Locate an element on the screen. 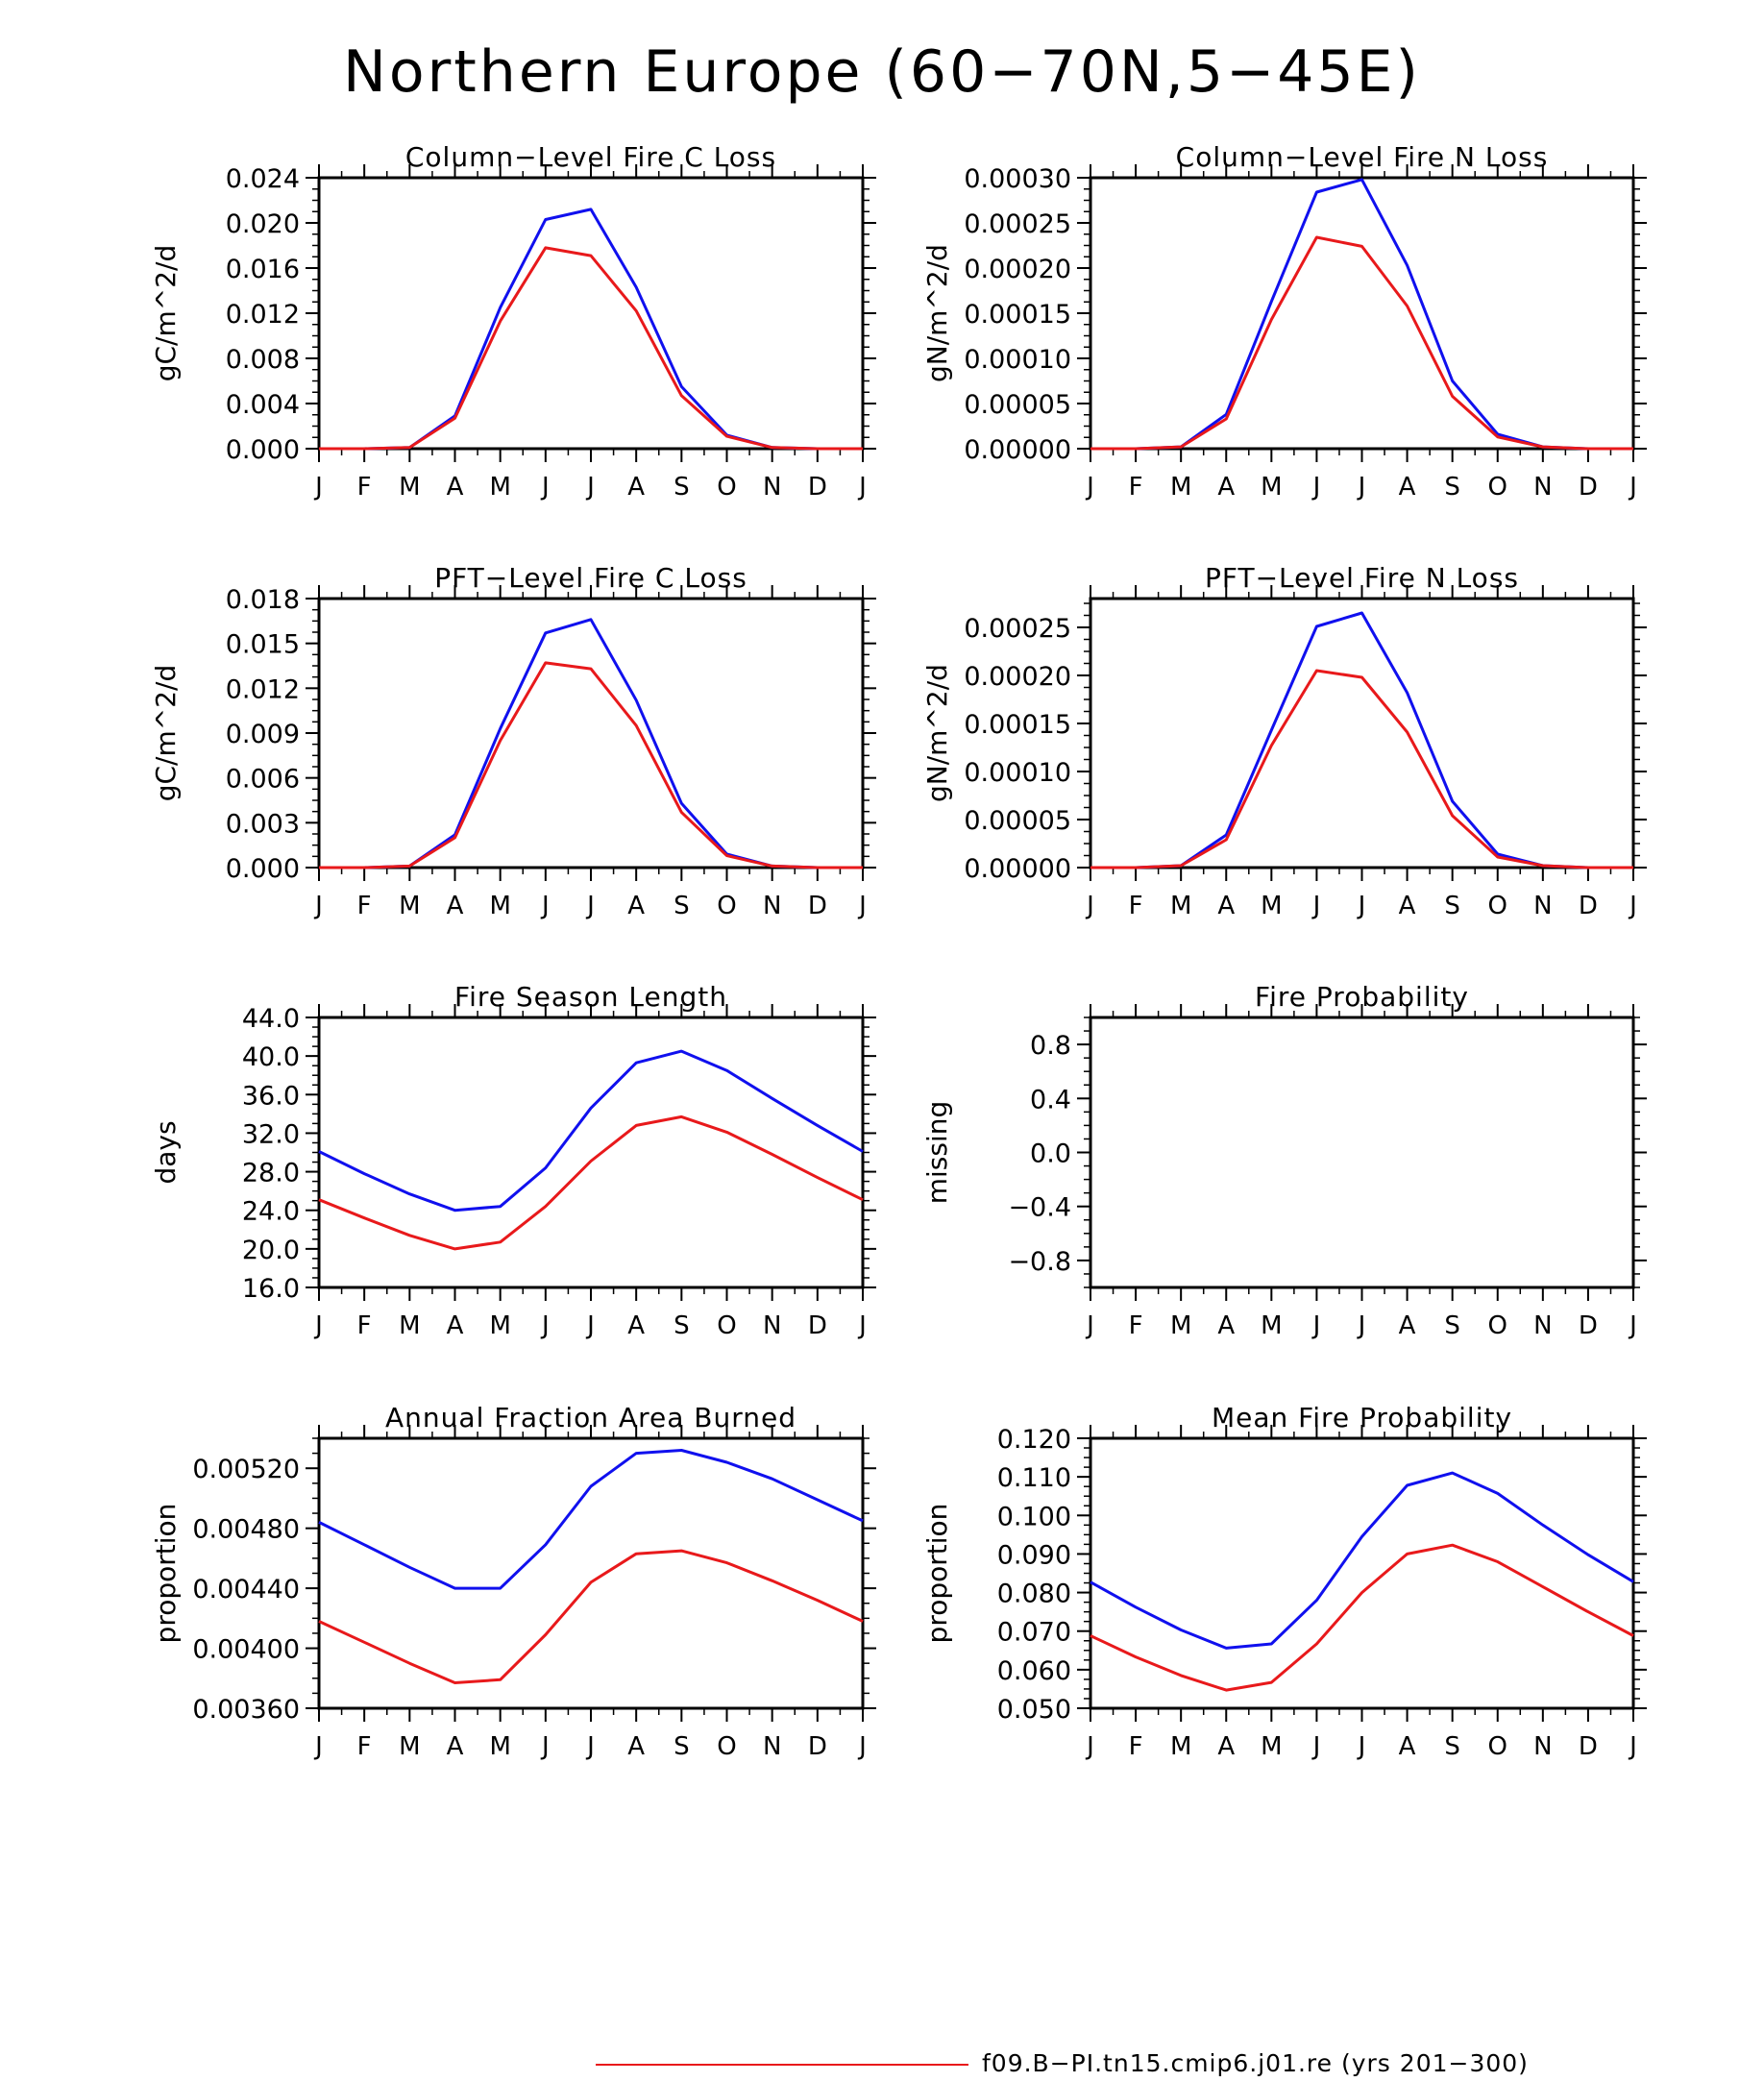  y-tick-label: 0.110 is located at coordinates (1034, 1478).